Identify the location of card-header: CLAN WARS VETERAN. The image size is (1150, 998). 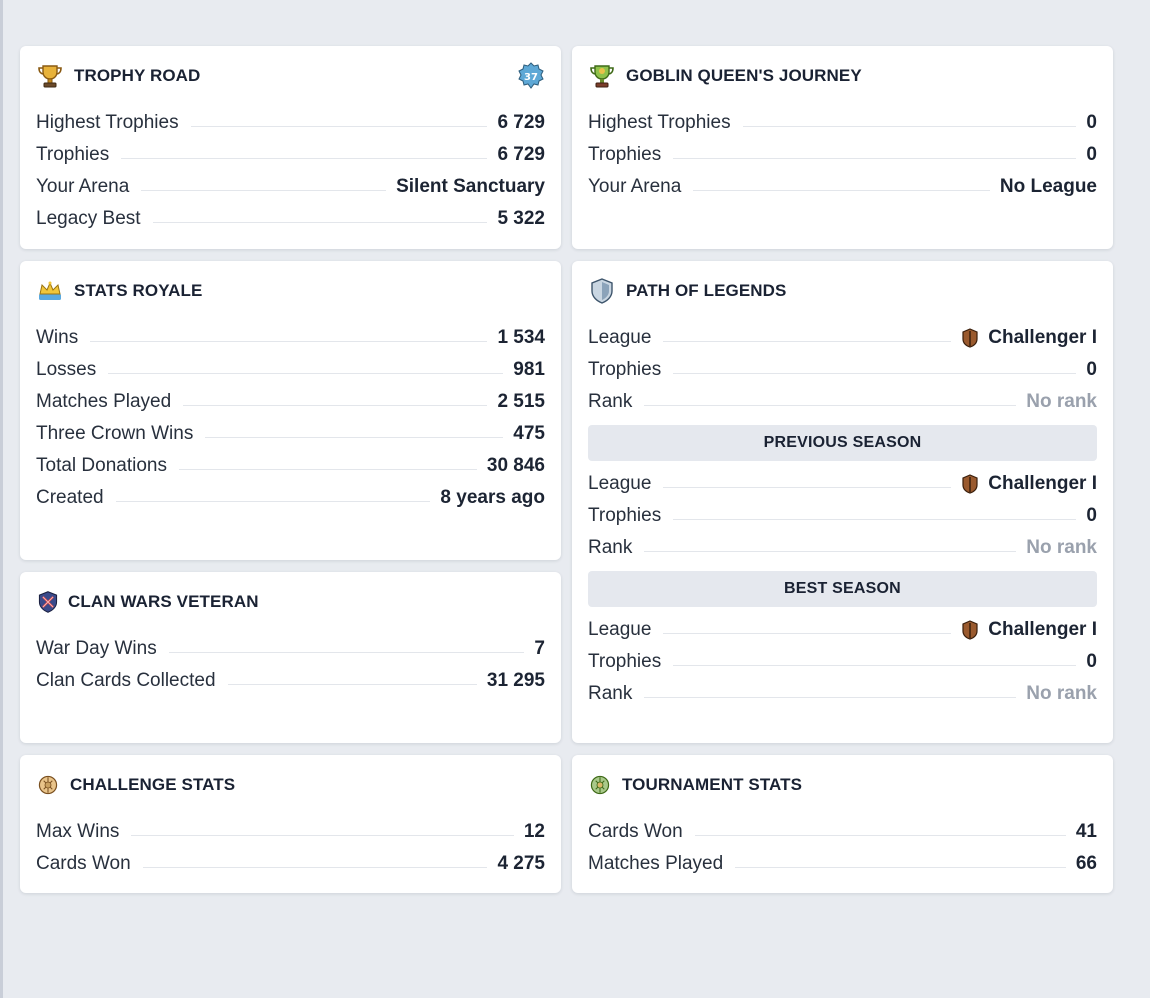
(290, 602).